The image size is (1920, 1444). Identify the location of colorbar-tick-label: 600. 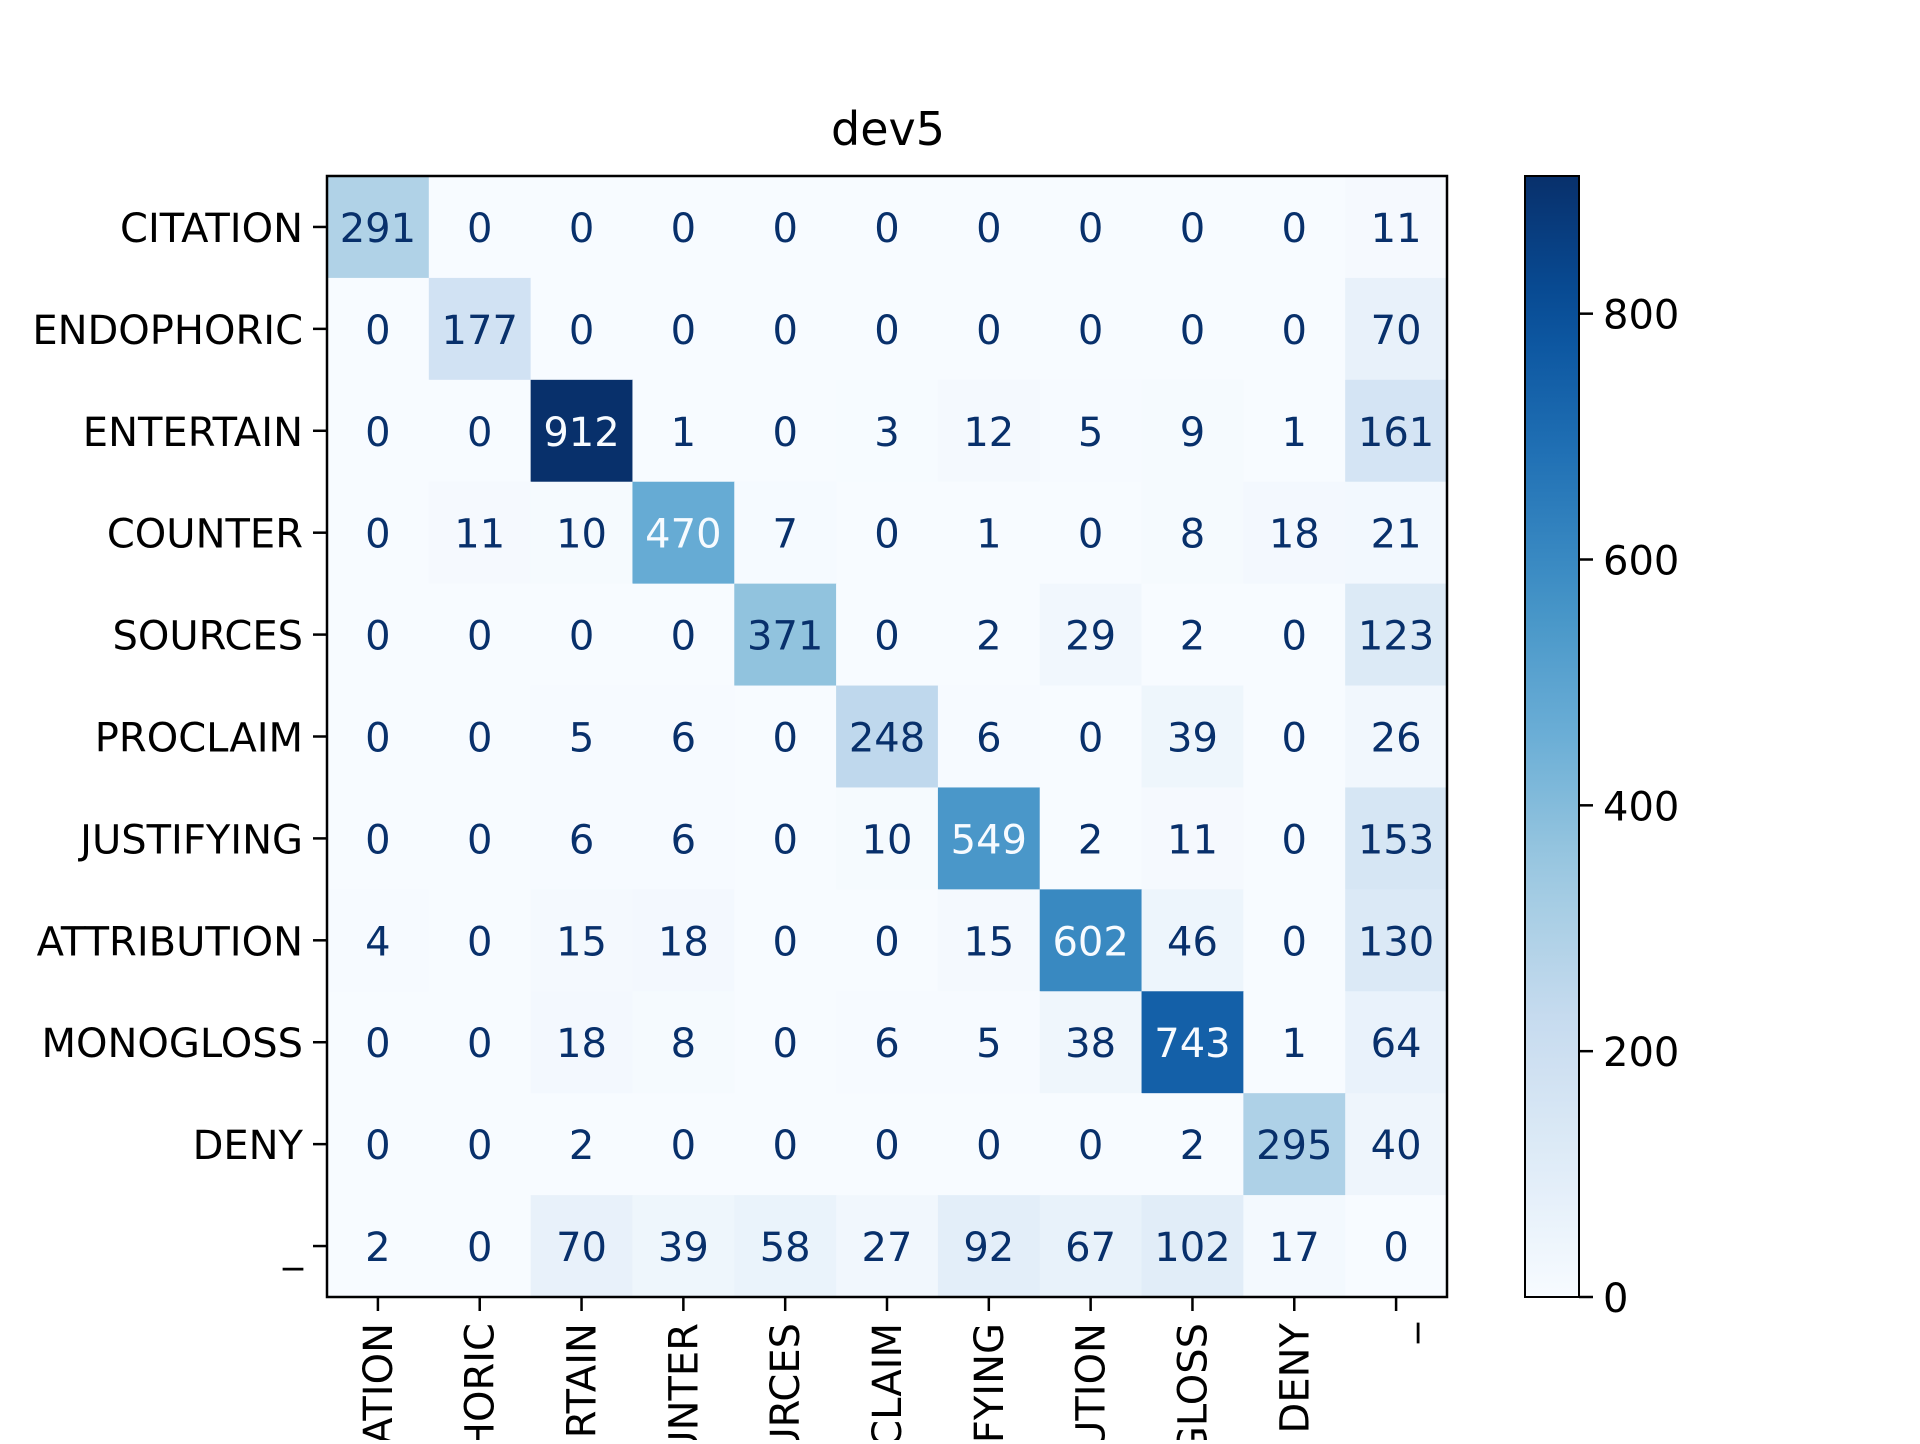
(1641, 562).